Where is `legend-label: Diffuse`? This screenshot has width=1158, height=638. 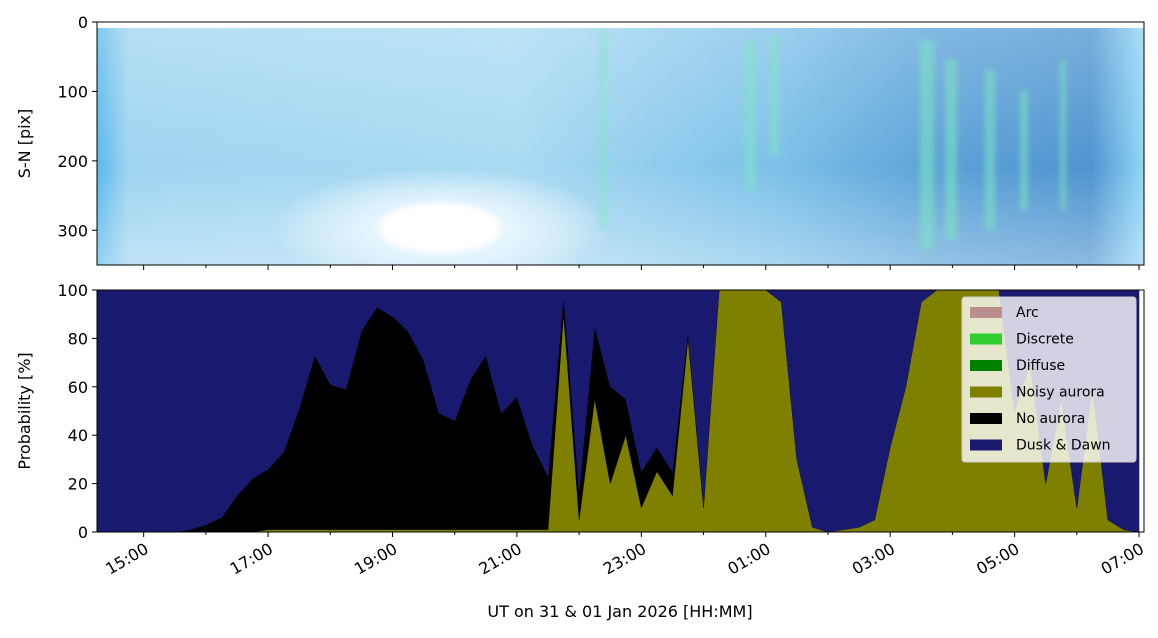 legend-label: Diffuse is located at coordinates (1040, 366).